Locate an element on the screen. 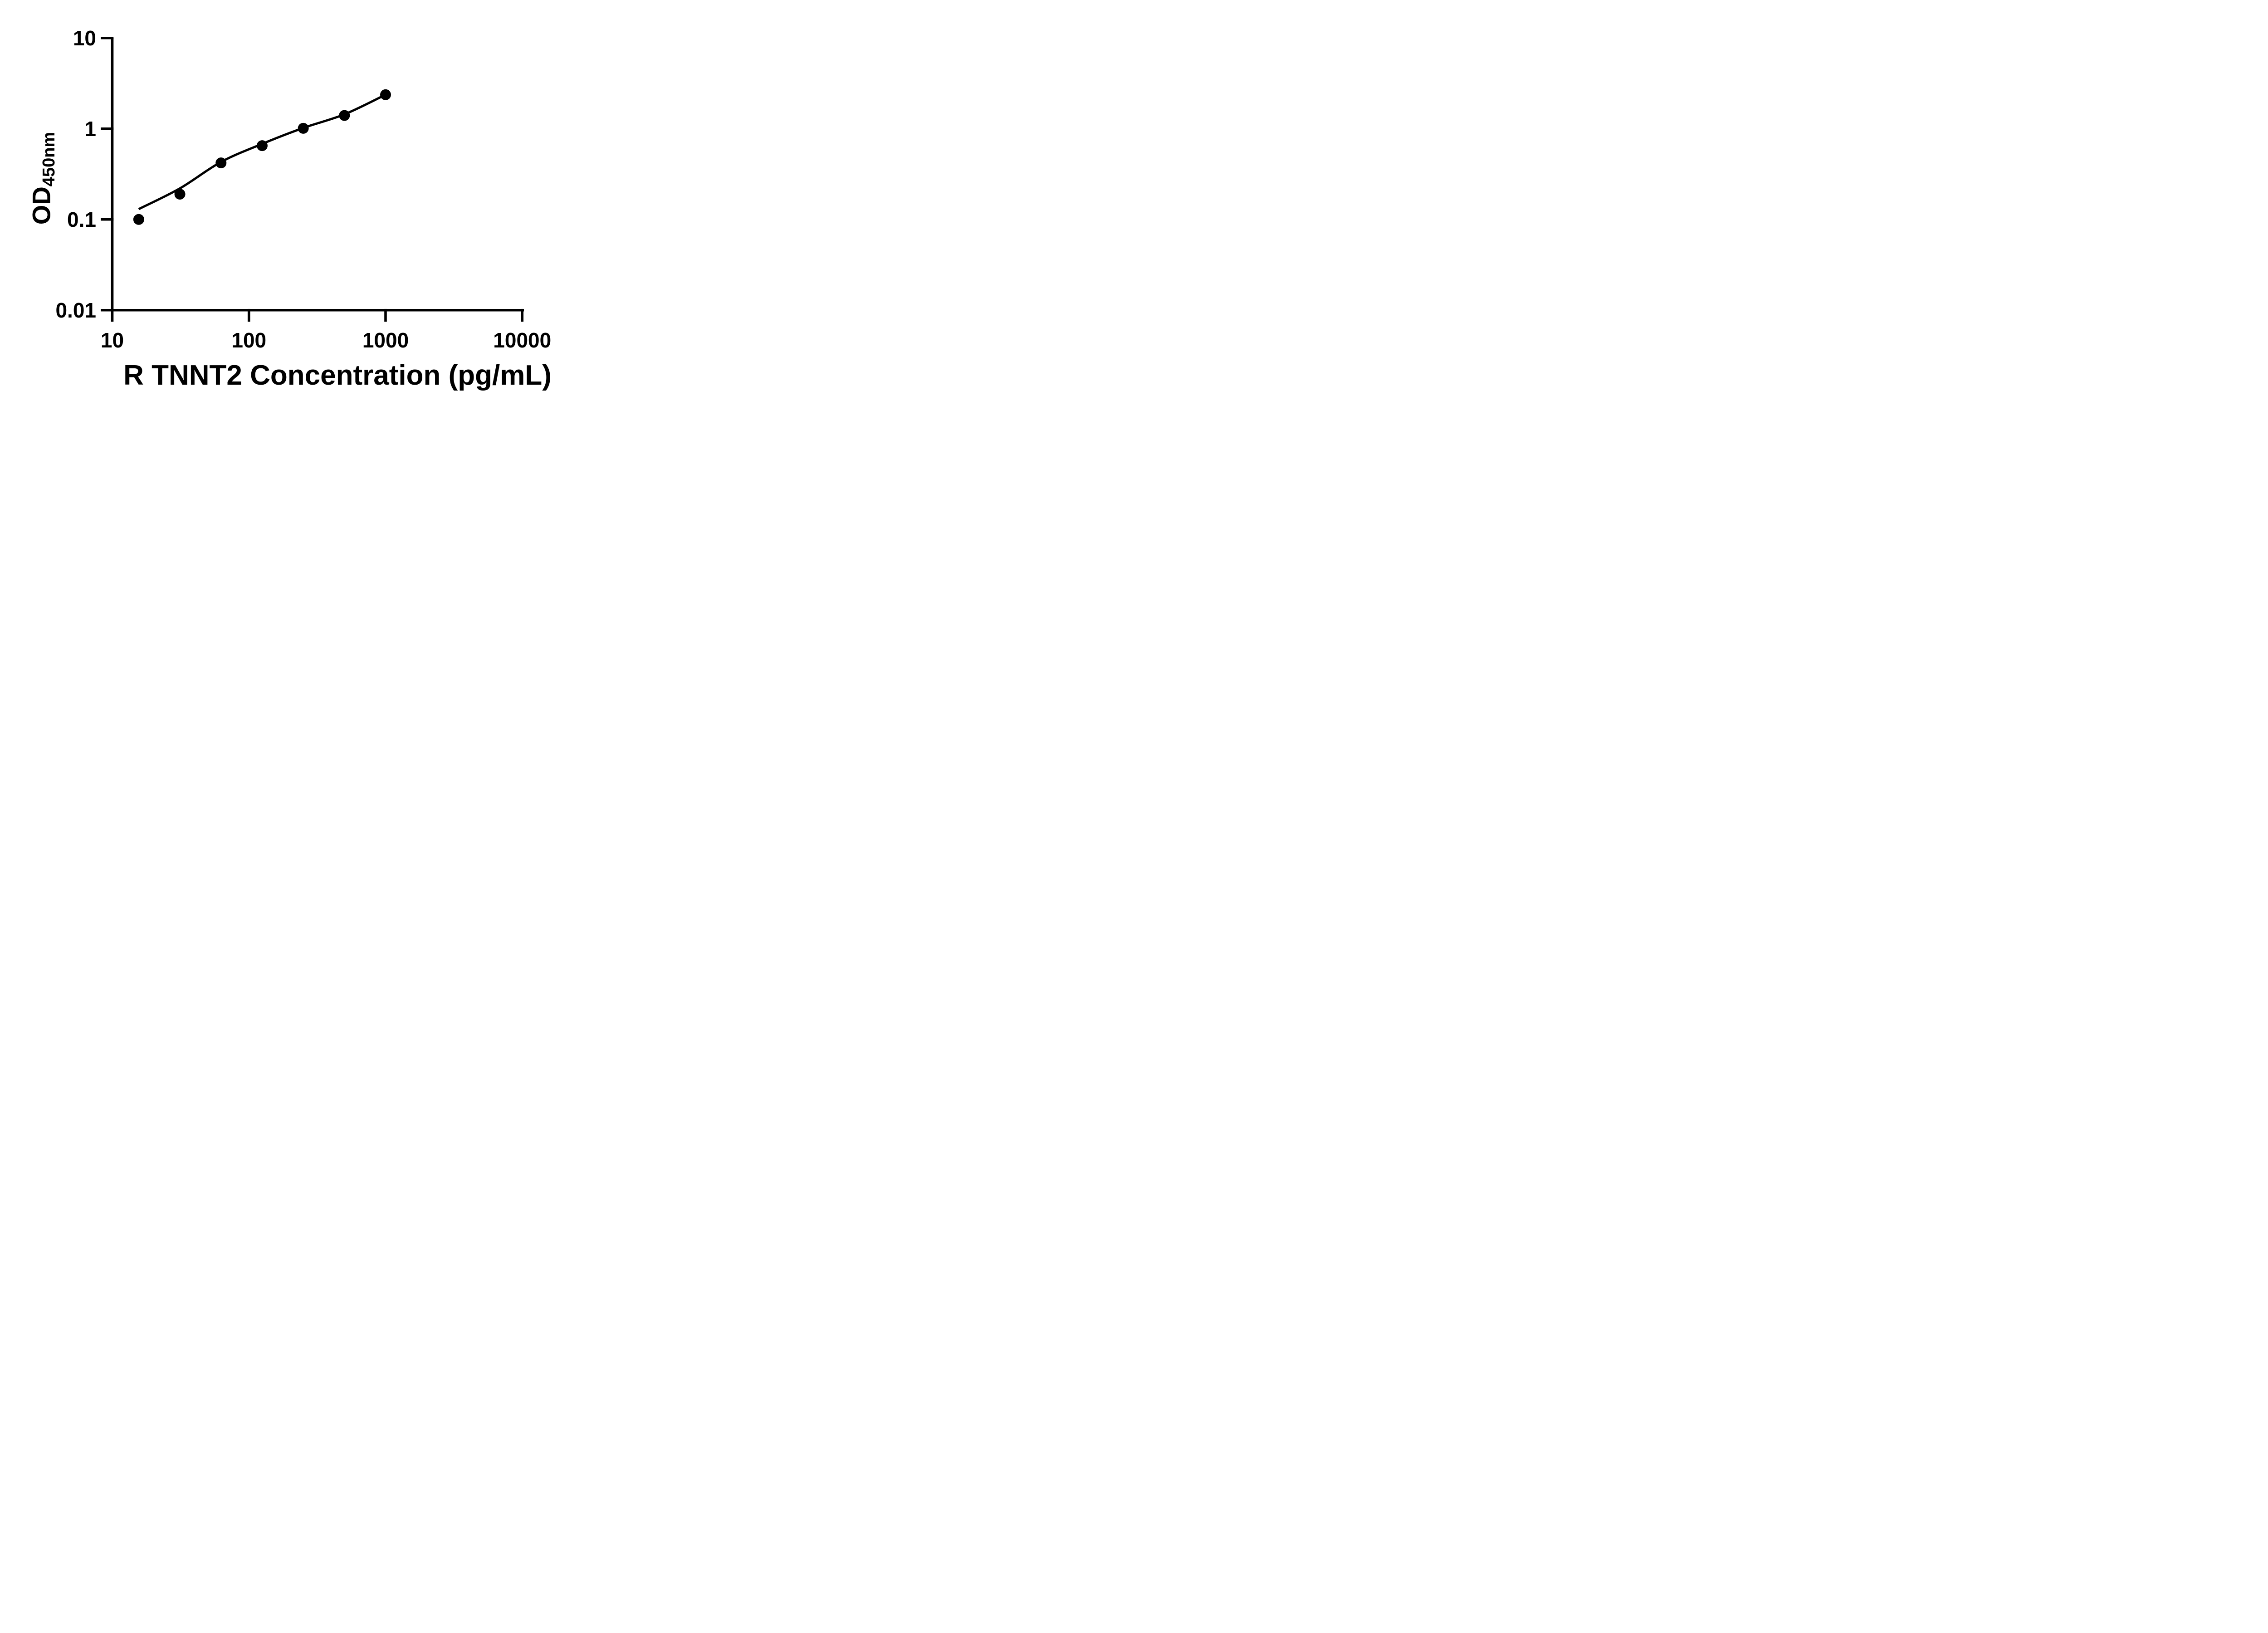 This screenshot has height=1633, width=2268. y-axis-title: OD450nm is located at coordinates (43, 178).